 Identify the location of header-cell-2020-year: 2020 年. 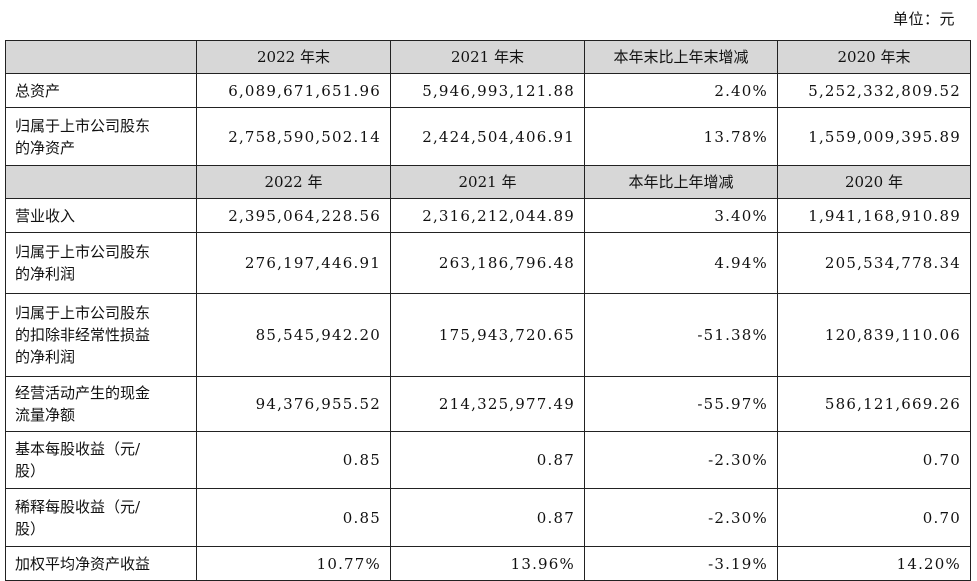
(874, 182).